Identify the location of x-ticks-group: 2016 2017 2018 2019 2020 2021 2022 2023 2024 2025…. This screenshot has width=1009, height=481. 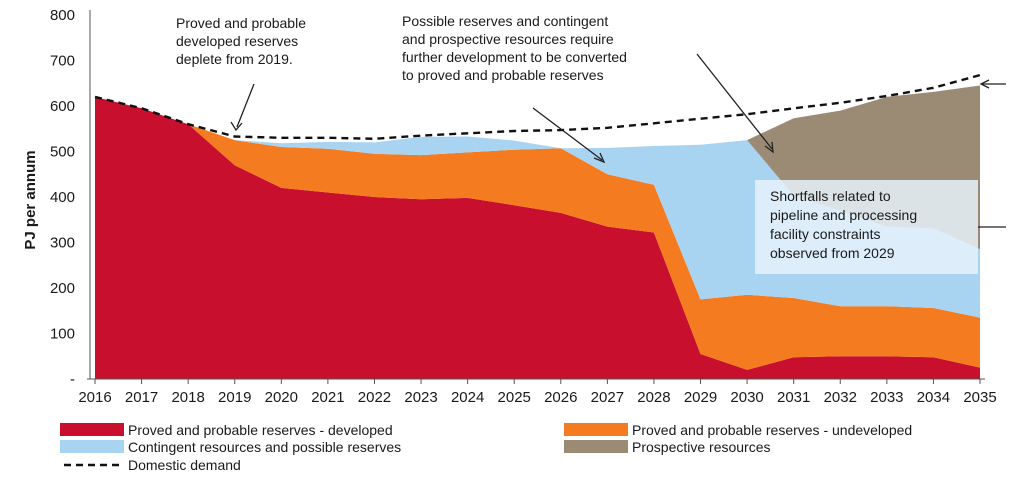
(537, 392).